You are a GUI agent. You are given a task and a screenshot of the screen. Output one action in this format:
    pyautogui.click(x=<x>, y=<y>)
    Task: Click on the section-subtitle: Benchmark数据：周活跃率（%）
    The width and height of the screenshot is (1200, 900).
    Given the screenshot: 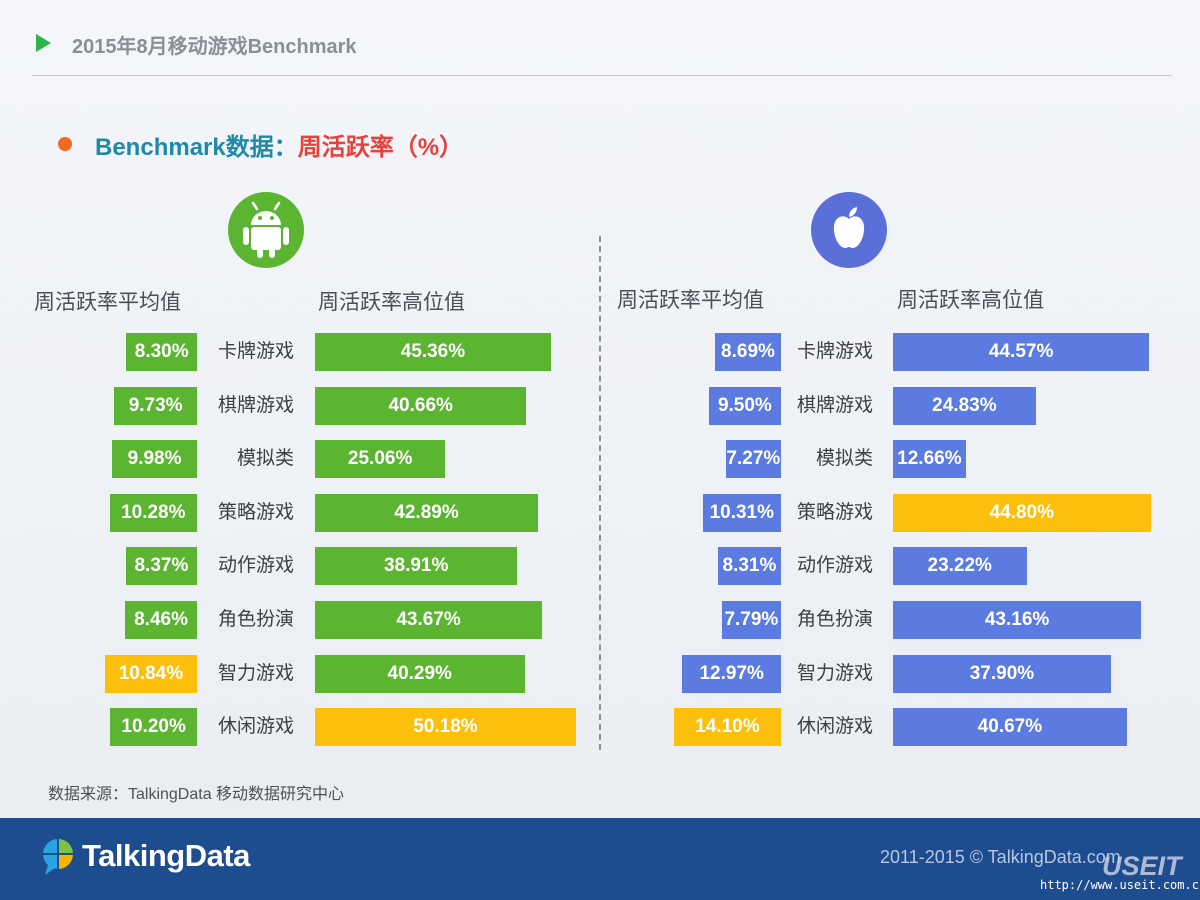 What is the action you would take?
    pyautogui.click(x=279, y=144)
    